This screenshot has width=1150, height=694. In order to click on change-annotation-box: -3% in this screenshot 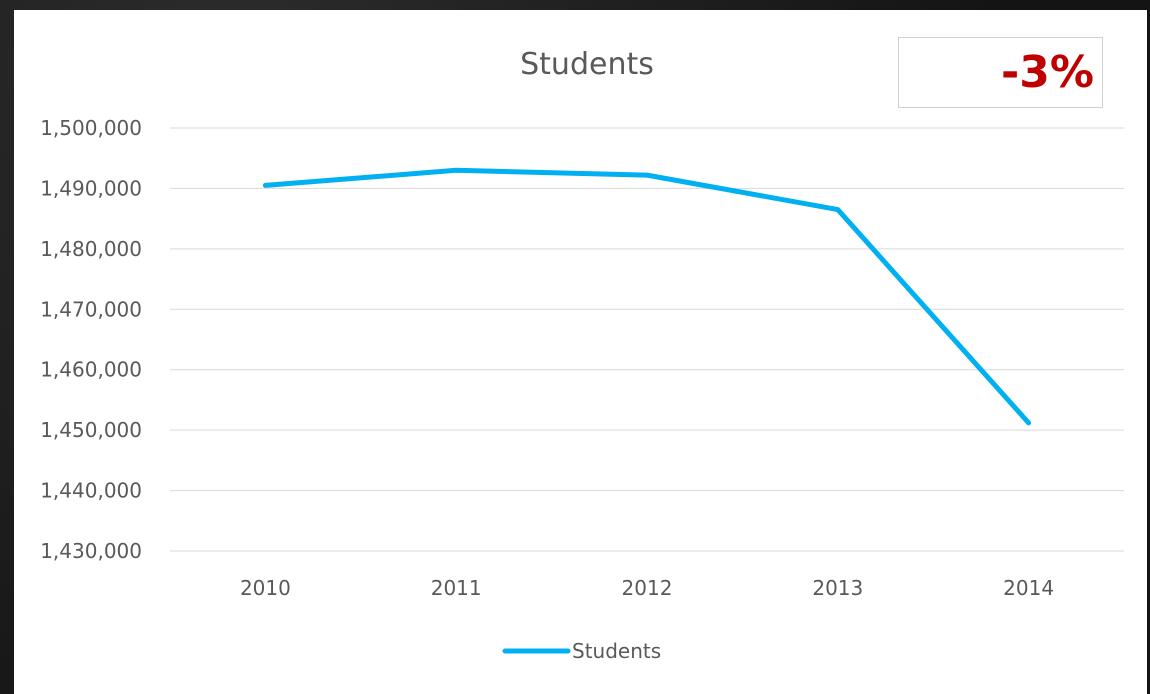, I will do `click(1000, 72)`.